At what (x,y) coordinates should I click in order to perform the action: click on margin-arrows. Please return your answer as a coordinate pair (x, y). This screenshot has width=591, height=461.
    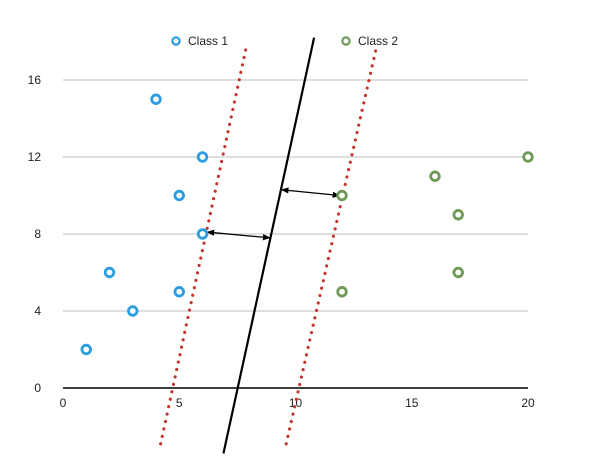
    Looking at the image, I should click on (273, 214).